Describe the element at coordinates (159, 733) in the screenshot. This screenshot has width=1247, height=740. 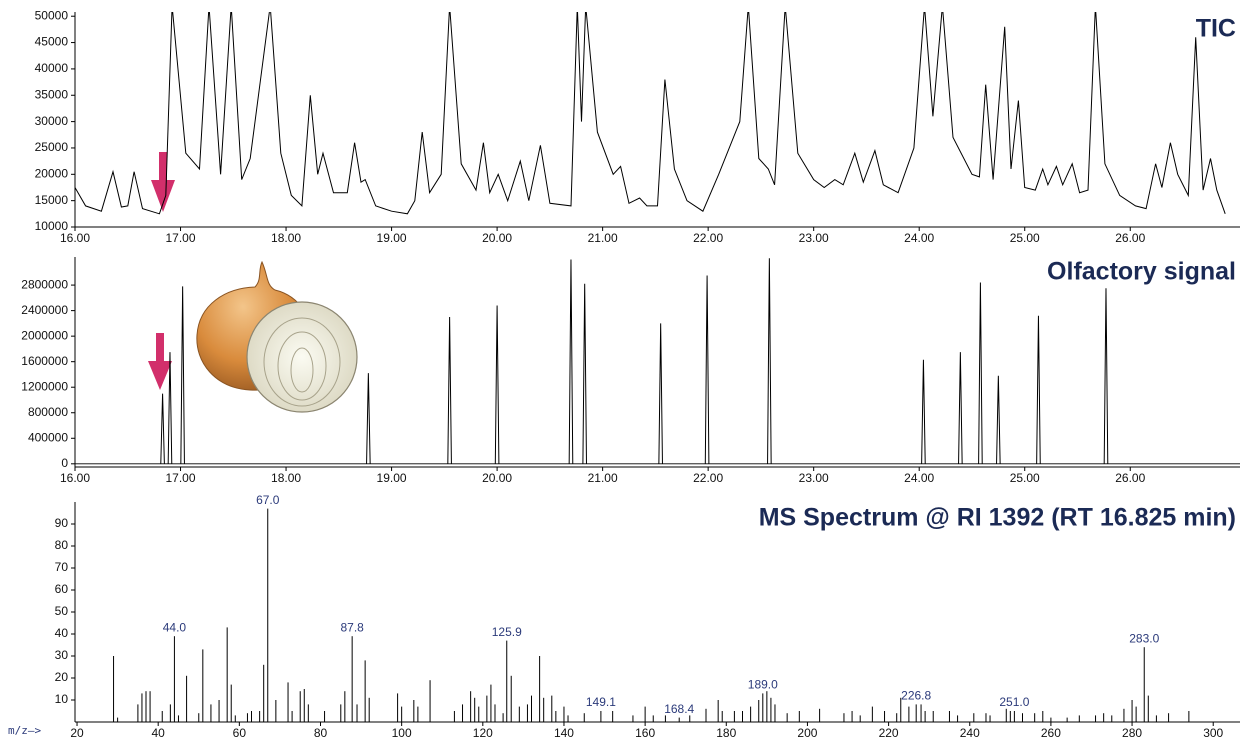
I see `x-tick-label: 40` at that location.